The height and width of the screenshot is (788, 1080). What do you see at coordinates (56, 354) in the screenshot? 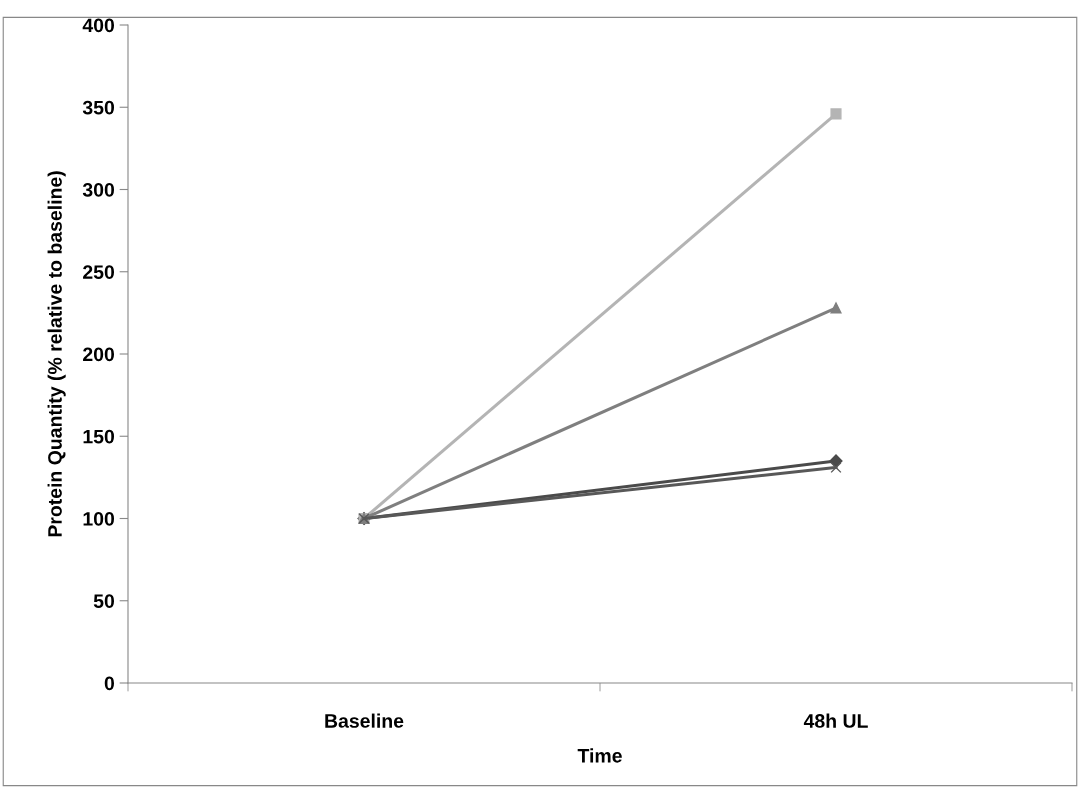
I see `y-axis-title: Protein Quantity (% relative to baseline)` at bounding box center [56, 354].